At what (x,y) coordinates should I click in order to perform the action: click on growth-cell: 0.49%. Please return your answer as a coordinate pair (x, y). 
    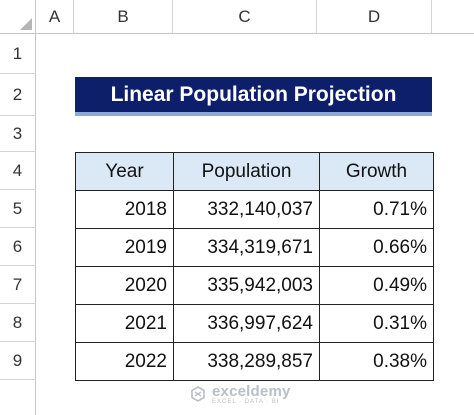
    Looking at the image, I should click on (376, 285).